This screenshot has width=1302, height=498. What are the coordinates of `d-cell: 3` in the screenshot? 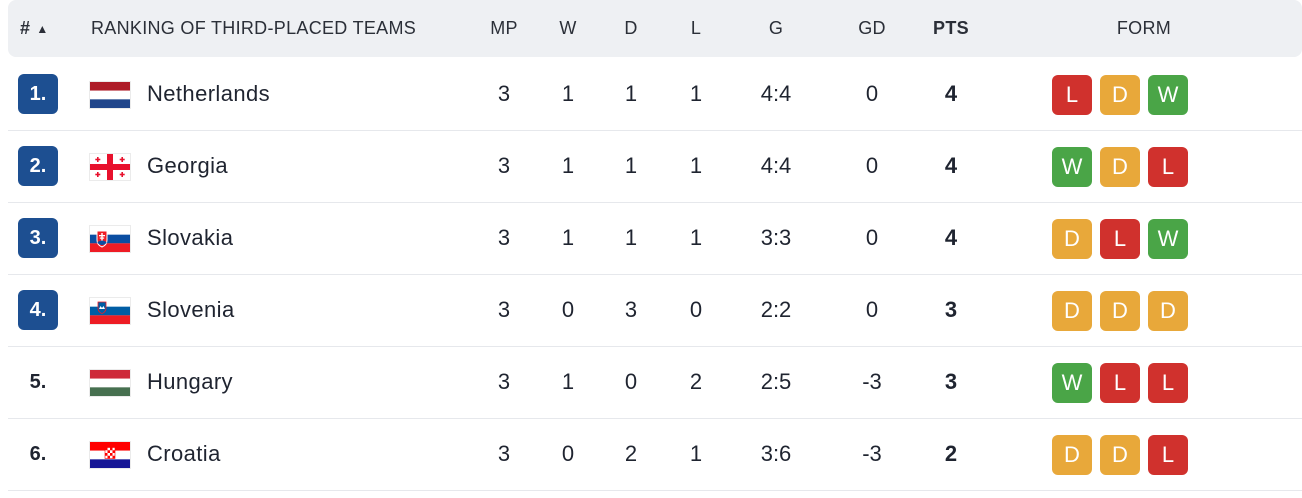 It's located at (631, 309).